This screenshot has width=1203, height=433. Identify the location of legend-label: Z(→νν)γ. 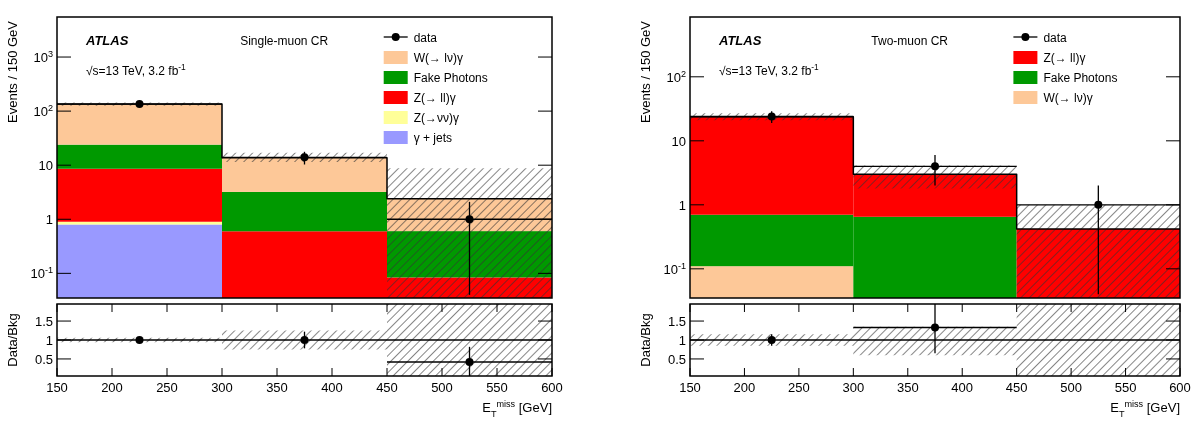
(436, 118).